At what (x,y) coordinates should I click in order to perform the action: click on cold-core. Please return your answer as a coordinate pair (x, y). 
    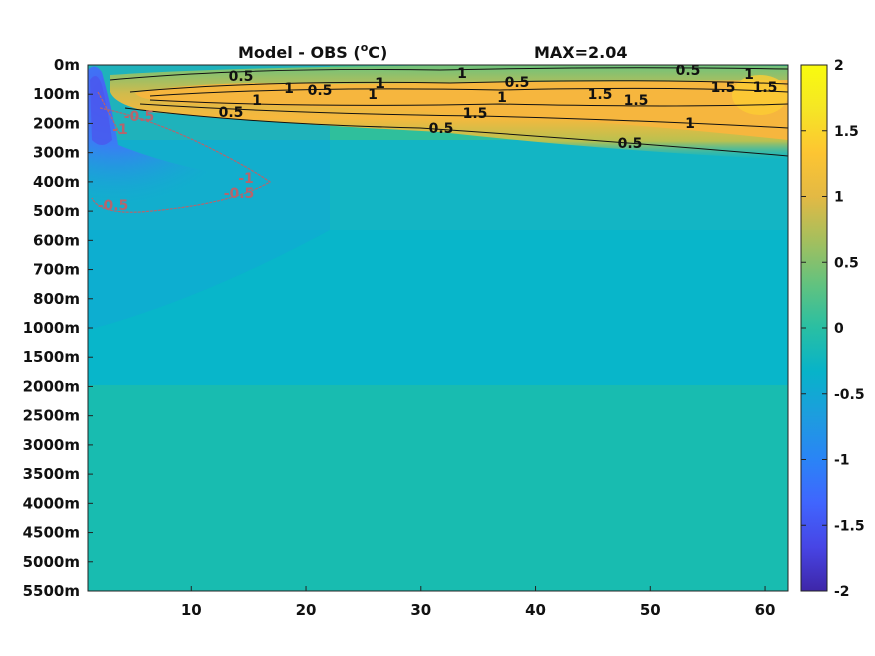
    Looking at the image, I should click on (101, 110).